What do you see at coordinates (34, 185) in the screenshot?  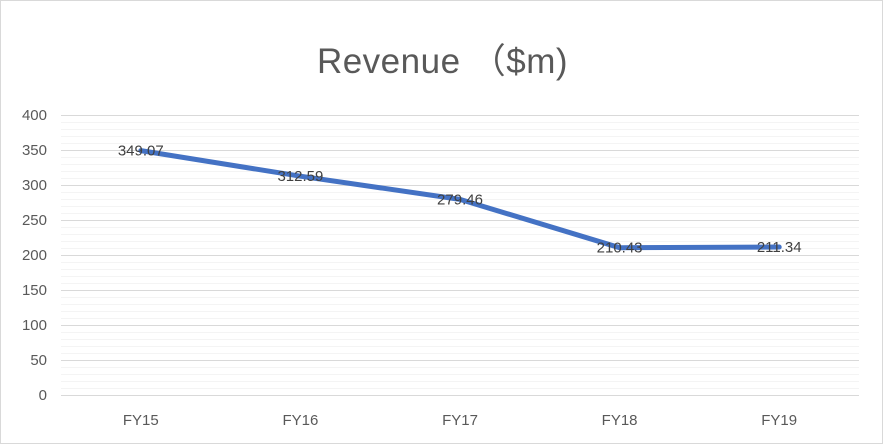 I see `y-tick-label: 300` at bounding box center [34, 185].